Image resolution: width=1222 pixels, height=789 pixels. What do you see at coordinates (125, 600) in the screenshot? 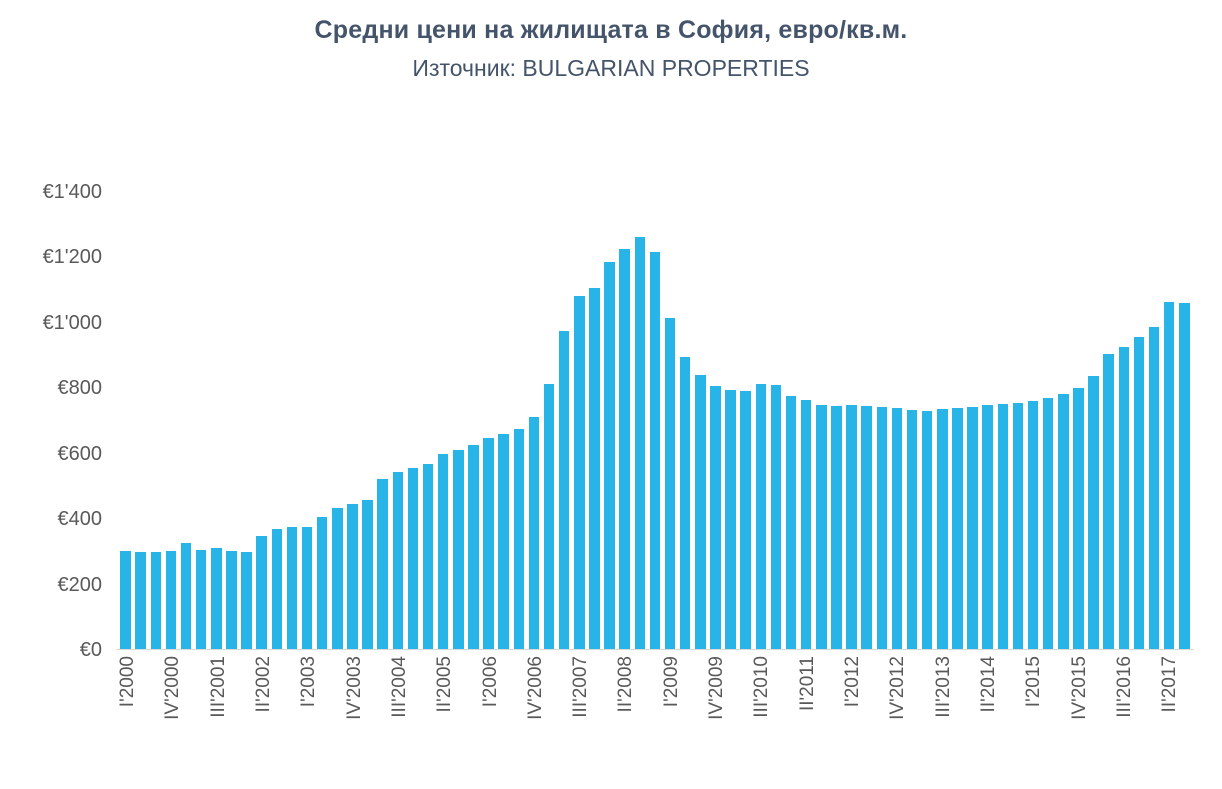
I see `bar-I'2000` at bounding box center [125, 600].